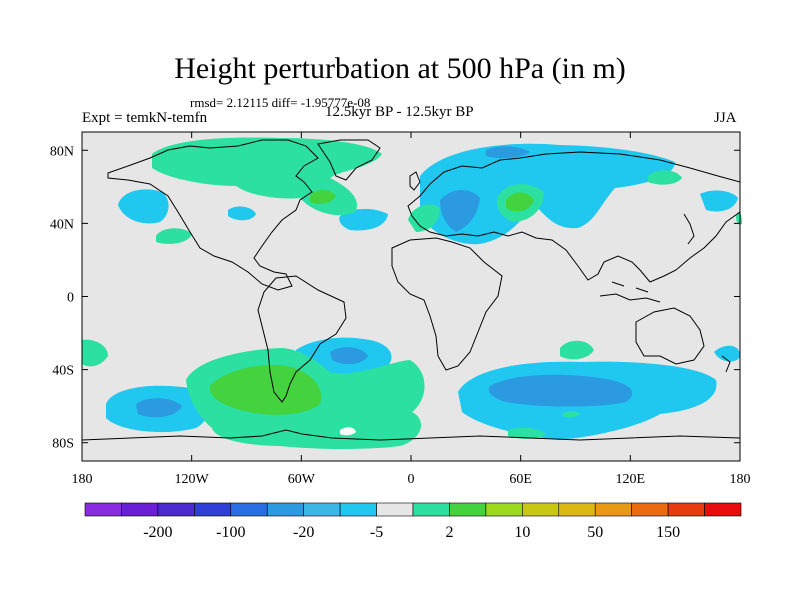 The width and height of the screenshot is (800, 600). I want to click on period-label: 12.5kyr BP - 12.5kyr BP, so click(399, 112).